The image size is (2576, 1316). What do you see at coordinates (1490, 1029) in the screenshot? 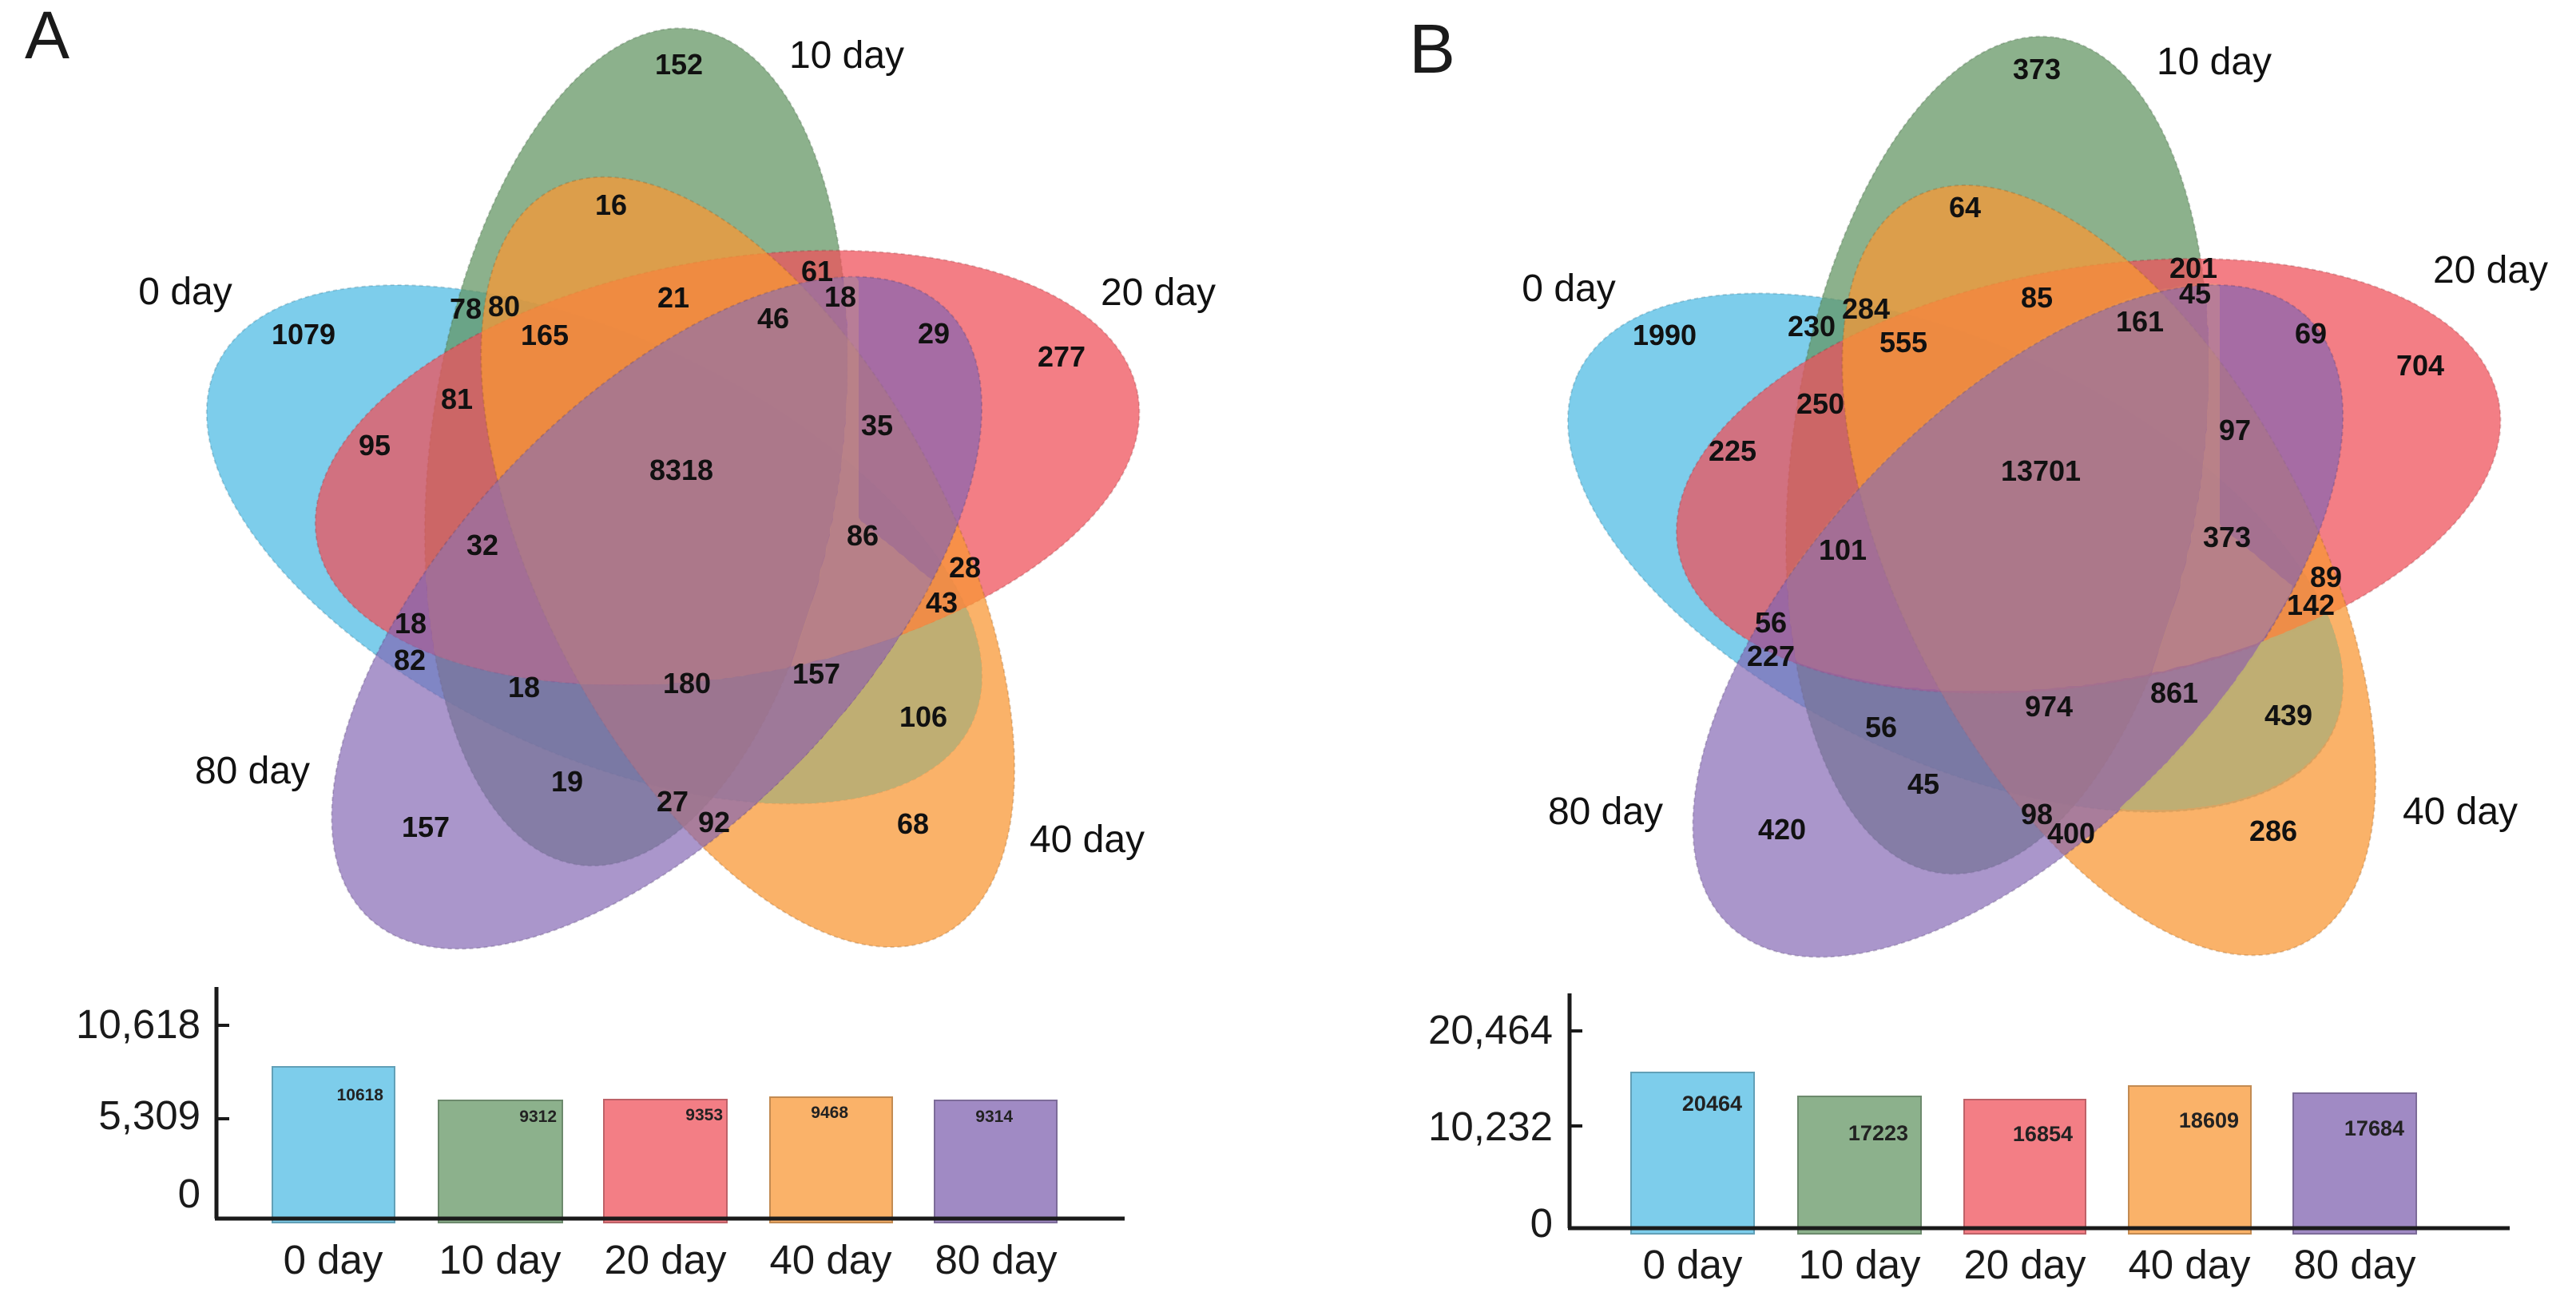
I see `svg-text: 20,464` at bounding box center [1490, 1029].